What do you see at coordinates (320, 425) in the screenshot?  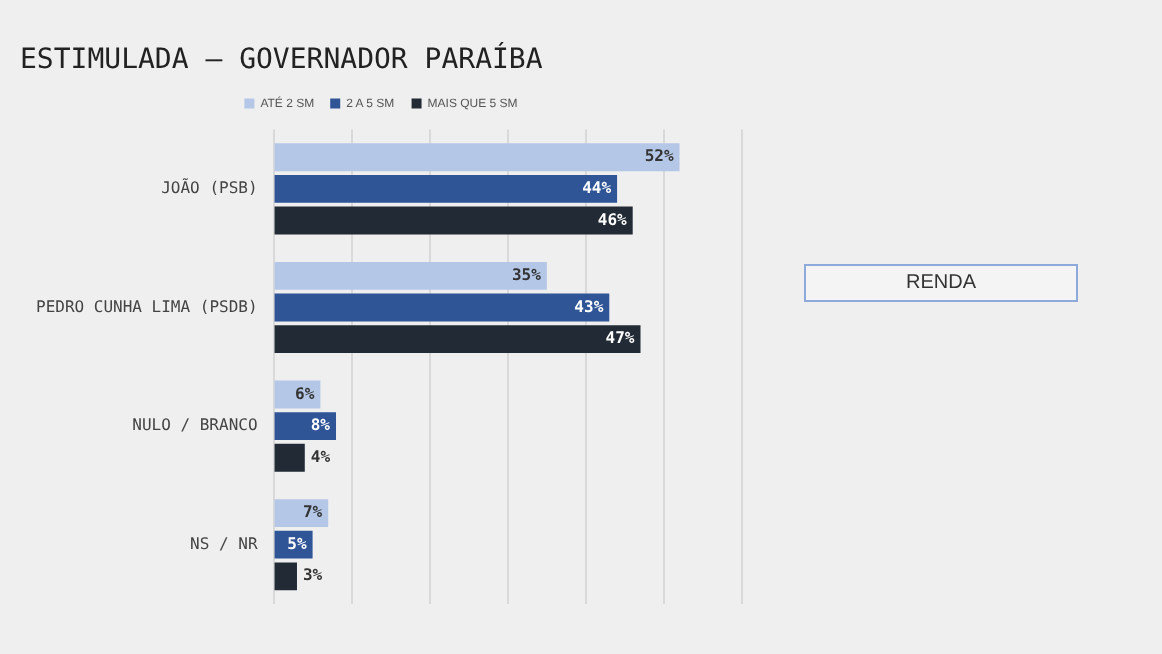 I see `data-label: 8%` at bounding box center [320, 425].